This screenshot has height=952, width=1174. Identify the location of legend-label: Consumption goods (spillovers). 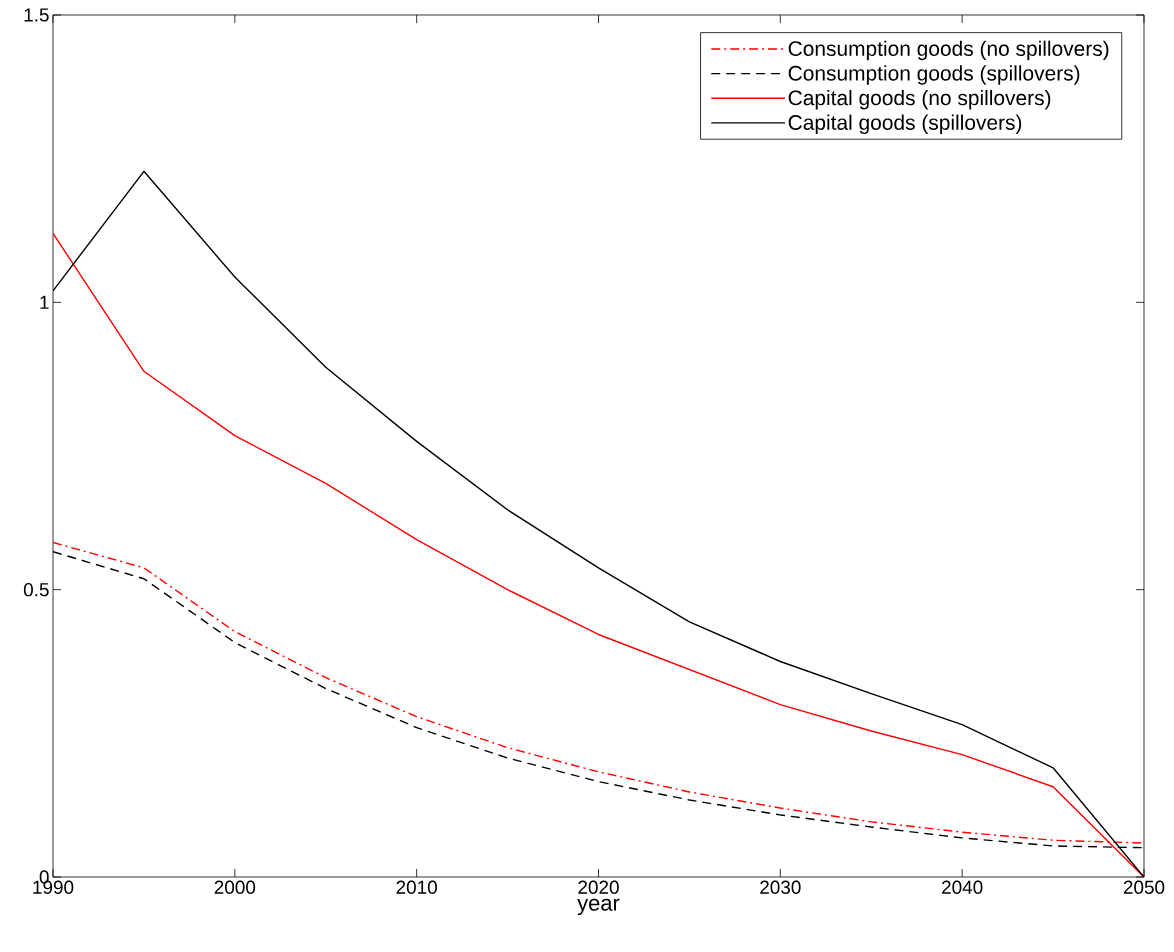
(934, 75).